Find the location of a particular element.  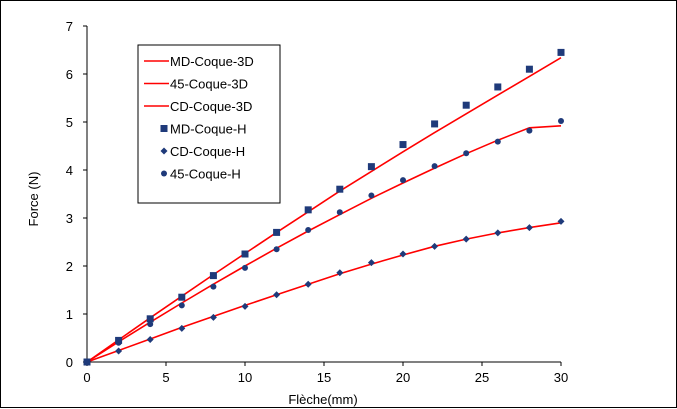

x-tick-label: 25 is located at coordinates (482, 377).